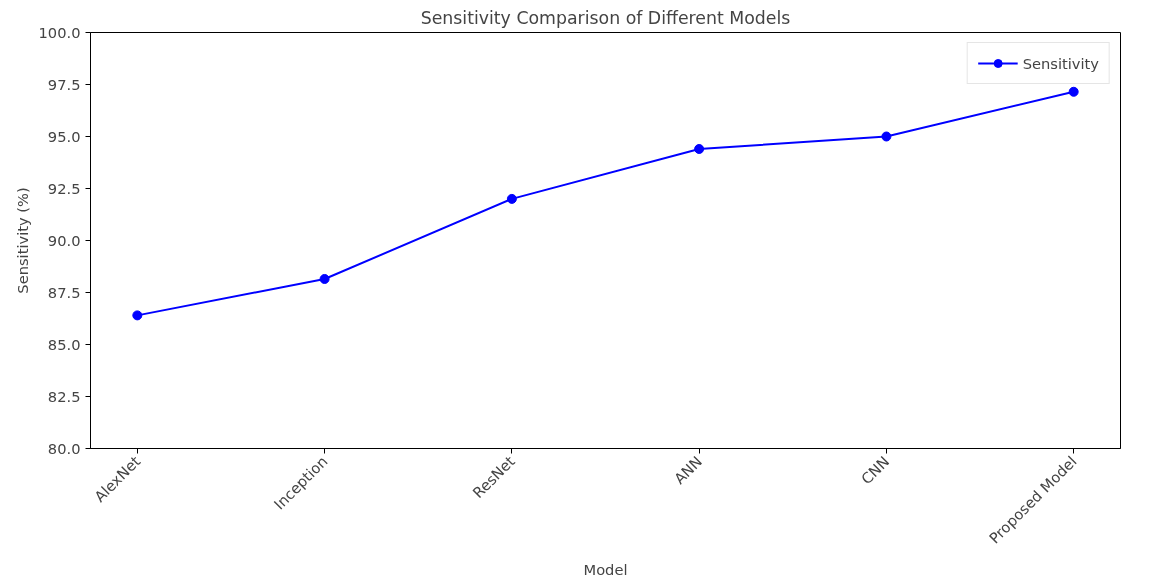  What do you see at coordinates (605, 17) in the screenshot?
I see `chart-title: Sensitivity Comparison of Different Models` at bounding box center [605, 17].